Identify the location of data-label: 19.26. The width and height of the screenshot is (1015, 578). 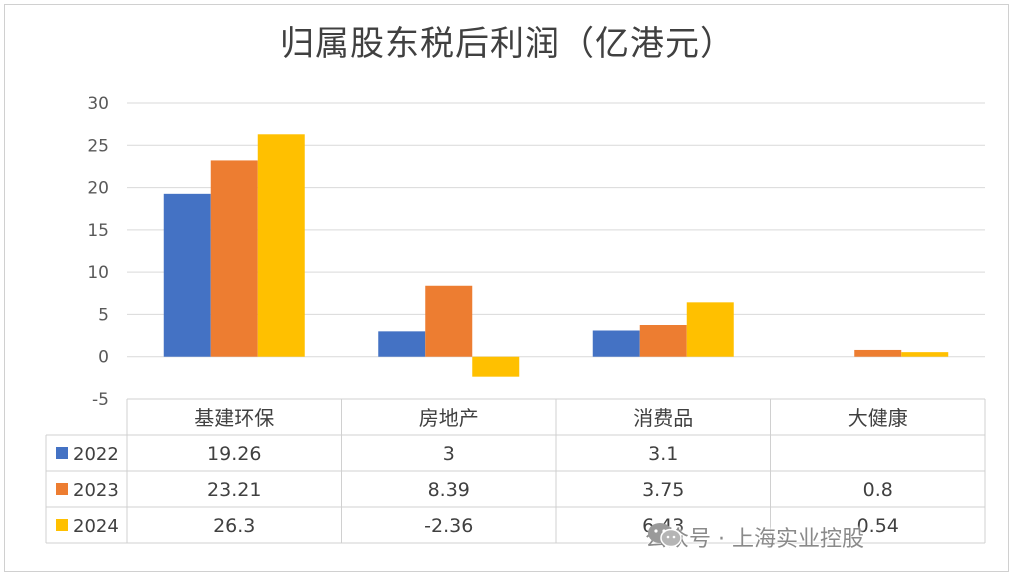
(234, 454).